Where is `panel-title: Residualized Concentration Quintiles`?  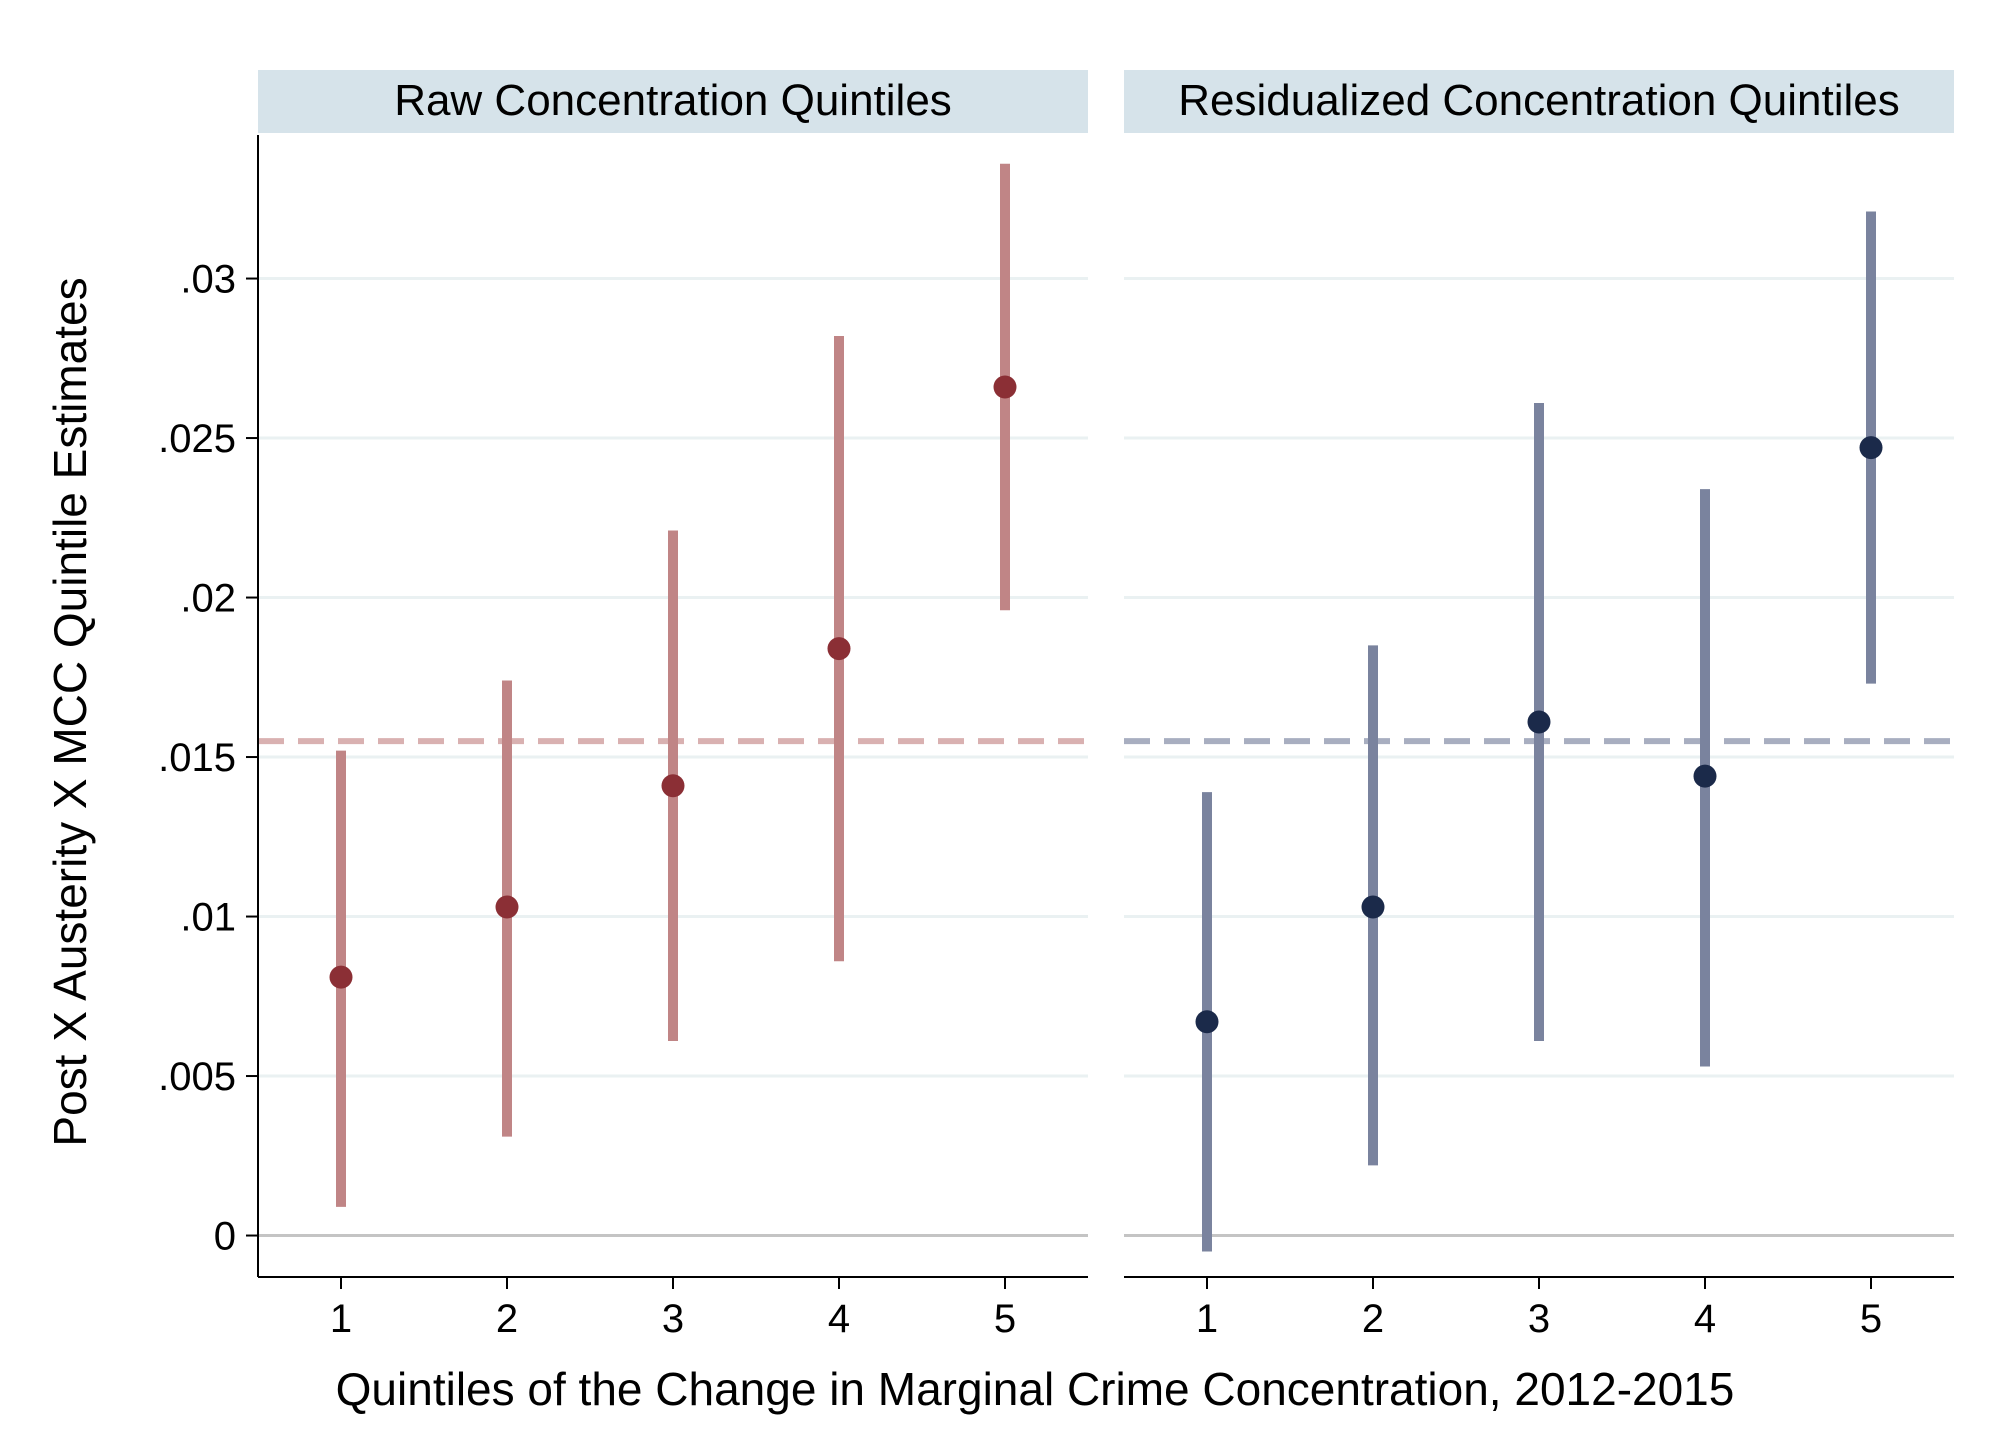 panel-title: Residualized Concentration Quintiles is located at coordinates (1539, 100).